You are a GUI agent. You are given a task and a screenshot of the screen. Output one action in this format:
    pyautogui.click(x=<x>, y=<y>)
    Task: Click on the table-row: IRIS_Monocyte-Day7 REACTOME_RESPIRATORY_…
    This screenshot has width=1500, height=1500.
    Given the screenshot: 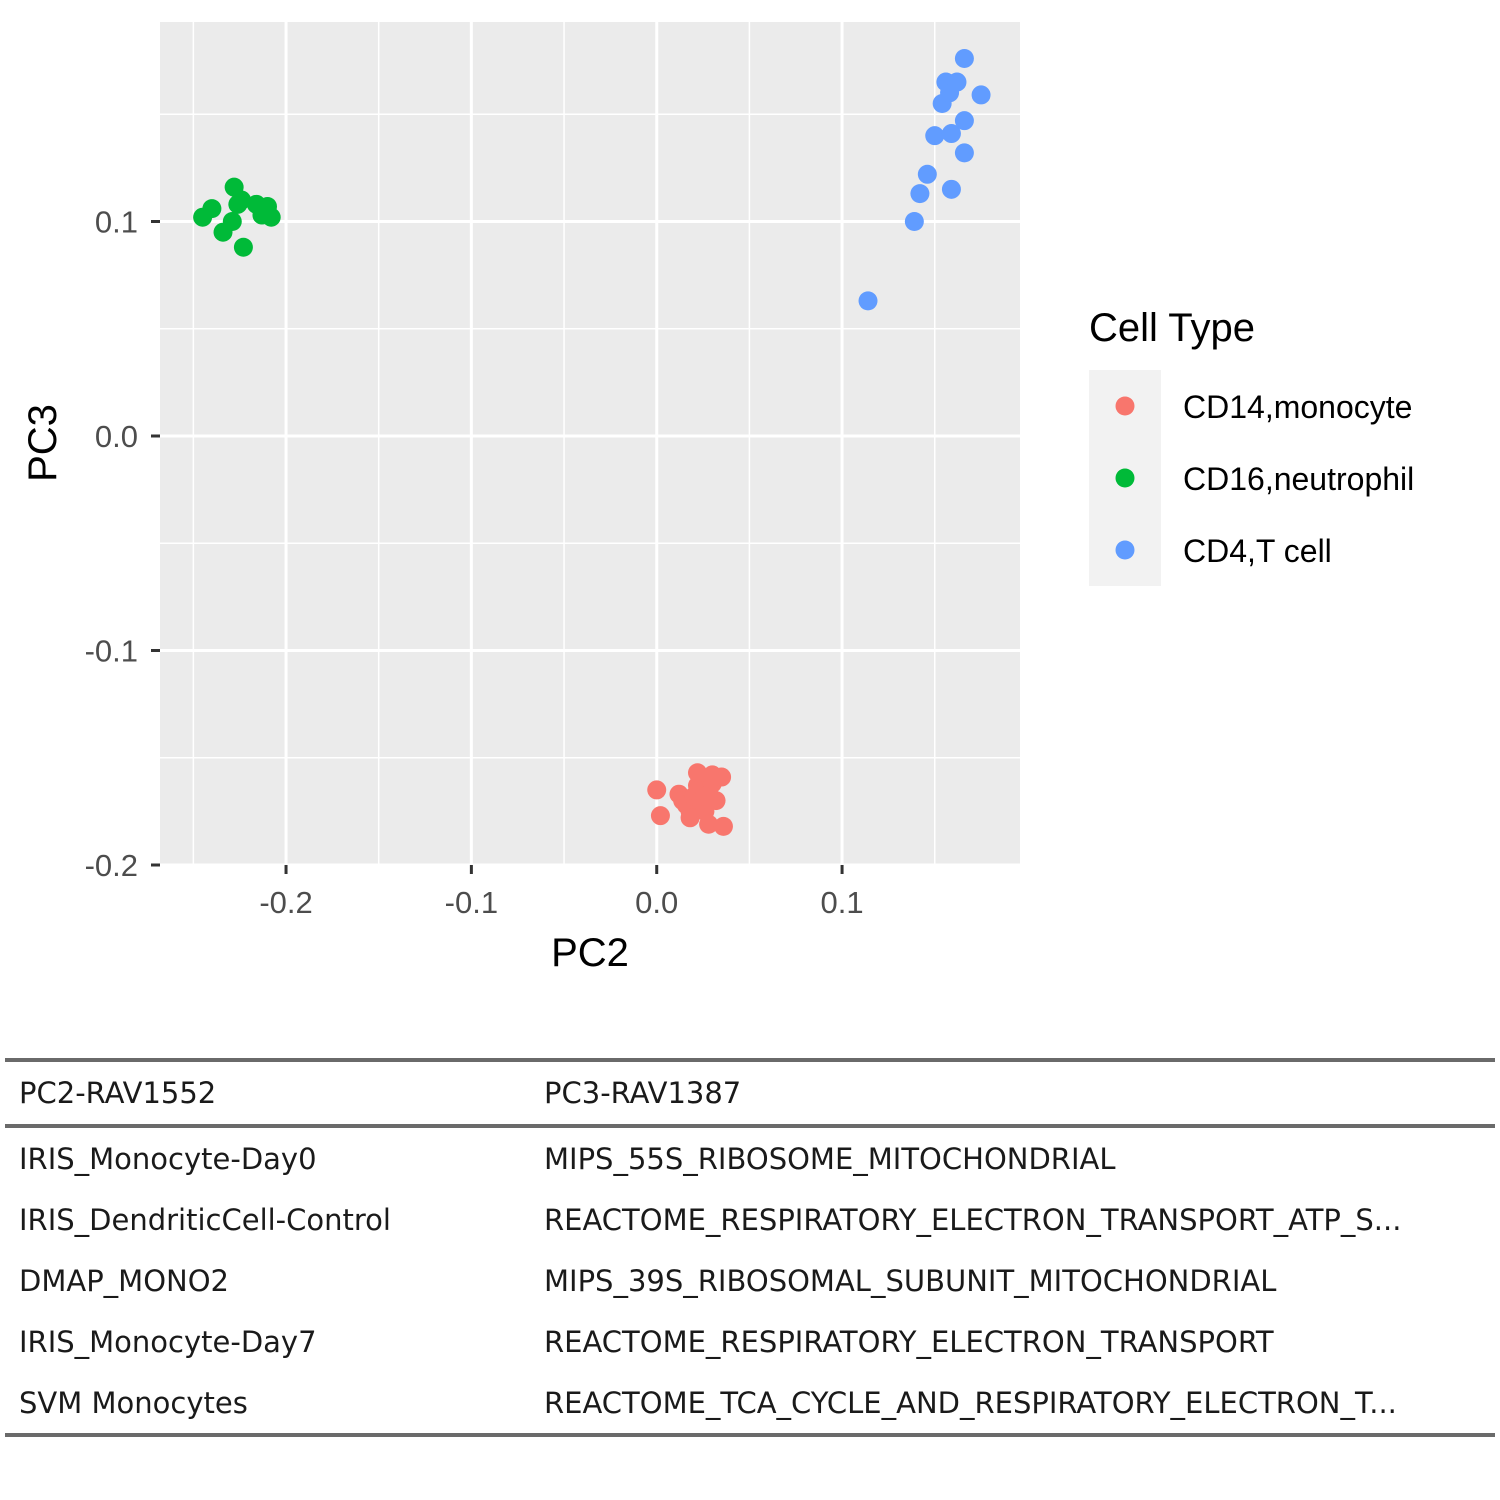 What is the action you would take?
    pyautogui.click(x=750, y=1341)
    